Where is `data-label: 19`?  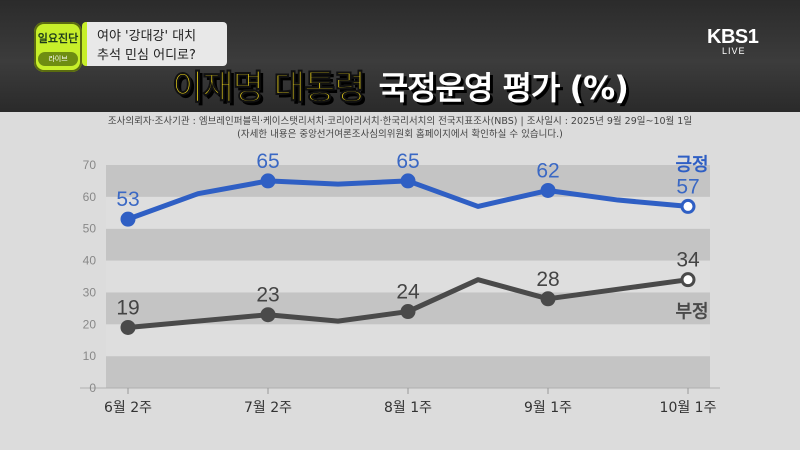 data-label: 19 is located at coordinates (127, 307).